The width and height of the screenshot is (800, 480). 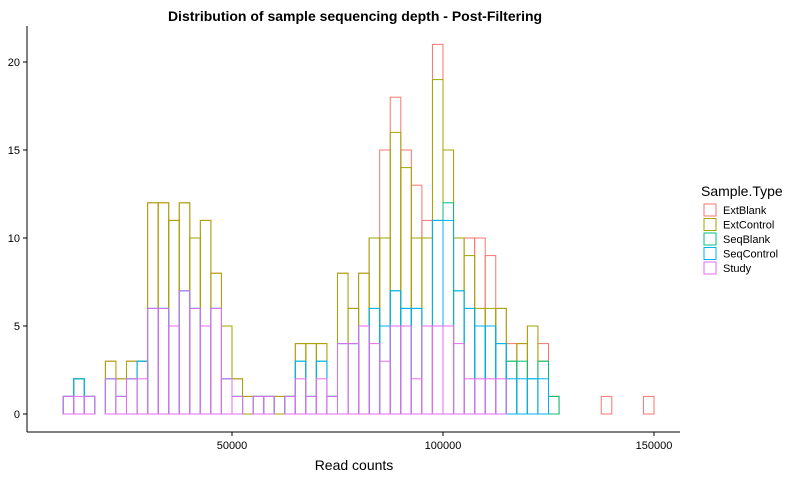 What do you see at coordinates (14, 151) in the screenshot?
I see `y-tick-label: 15` at bounding box center [14, 151].